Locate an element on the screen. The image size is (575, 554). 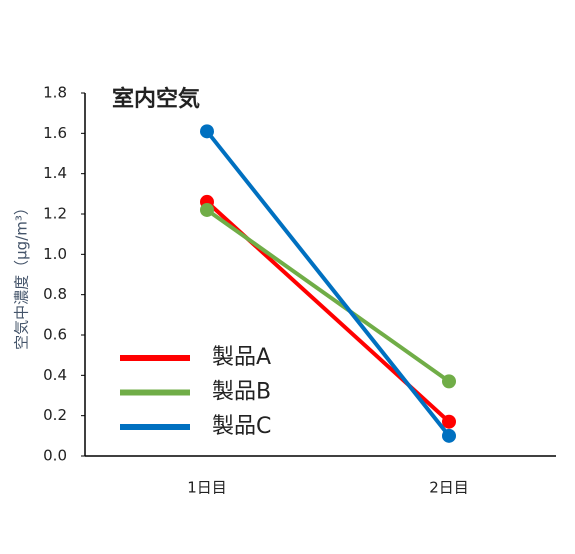
y-tick-label: 1.2 is located at coordinates (55, 214).